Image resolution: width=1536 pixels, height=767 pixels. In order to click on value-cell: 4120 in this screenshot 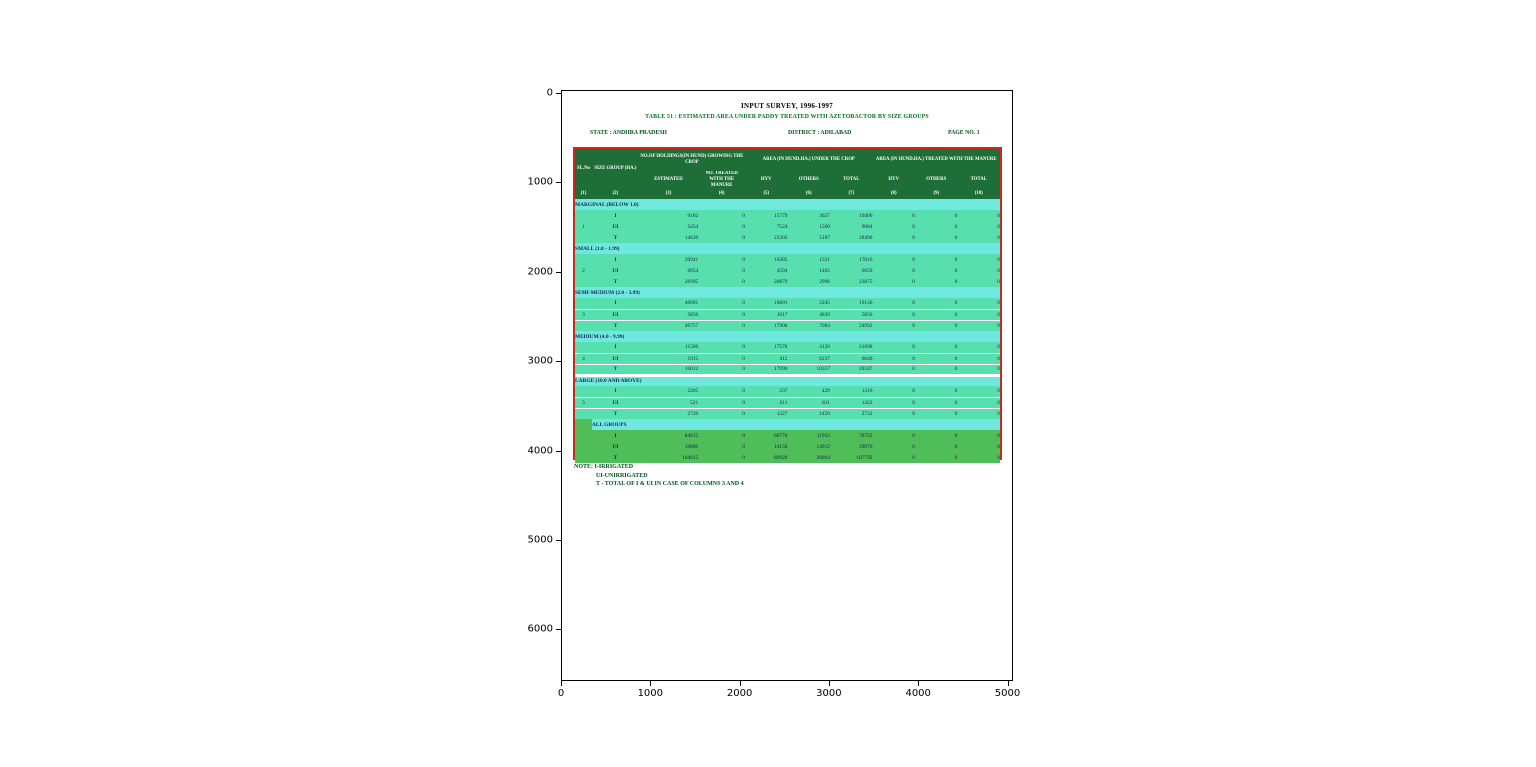, I will do `click(808, 347)`.